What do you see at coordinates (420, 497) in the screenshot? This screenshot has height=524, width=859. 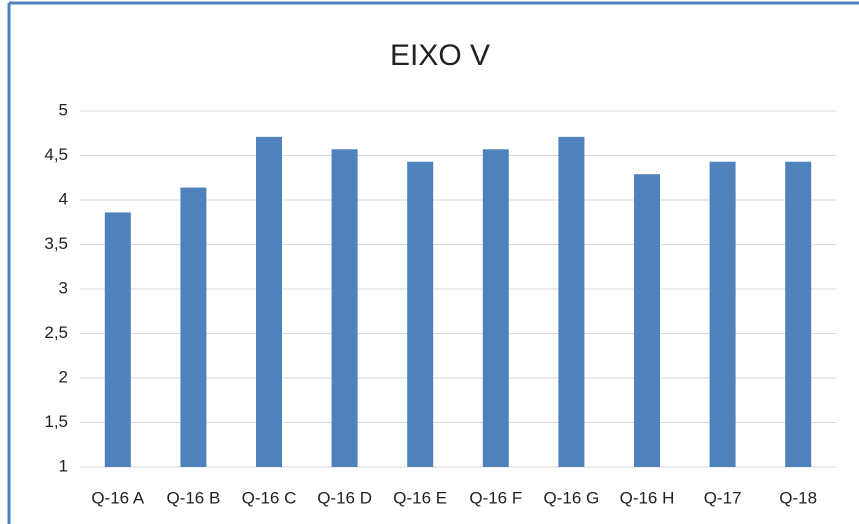 I see `x-tick-label: Q-16 E` at bounding box center [420, 497].